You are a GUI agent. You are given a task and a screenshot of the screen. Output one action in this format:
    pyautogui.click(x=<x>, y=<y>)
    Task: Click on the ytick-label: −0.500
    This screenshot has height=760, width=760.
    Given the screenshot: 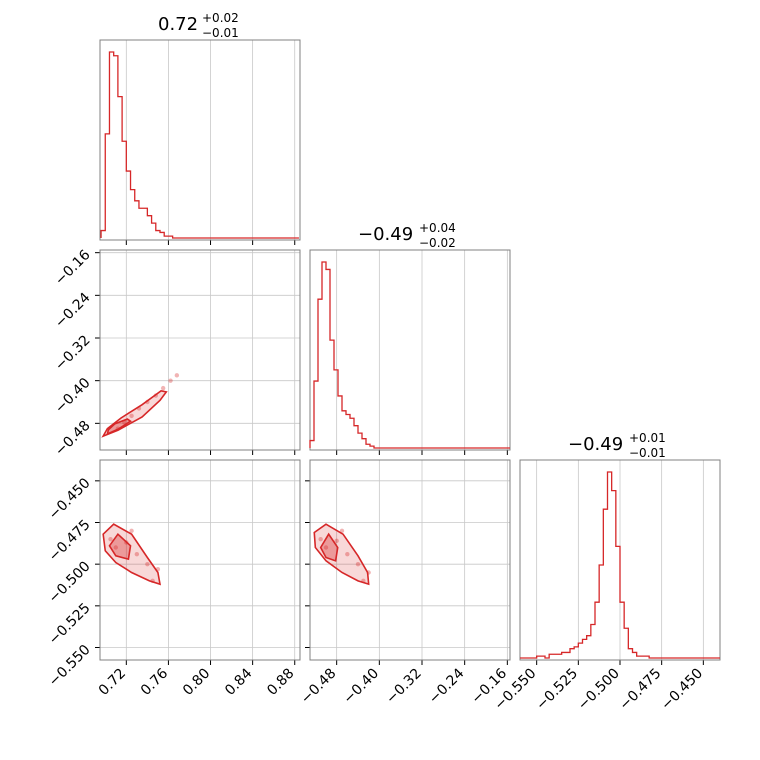 What is the action you would take?
    pyautogui.click(x=70, y=583)
    